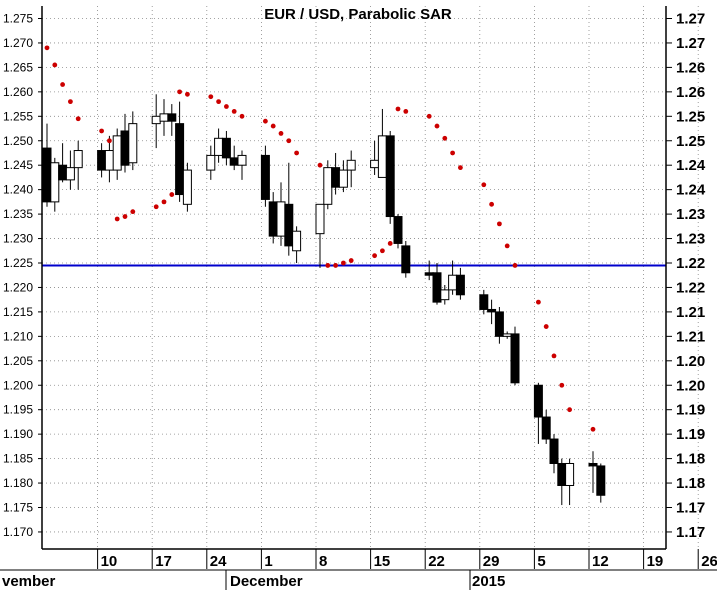  What do you see at coordinates (18, 410) in the screenshot?
I see `left-tick-label: 1.195` at bounding box center [18, 410].